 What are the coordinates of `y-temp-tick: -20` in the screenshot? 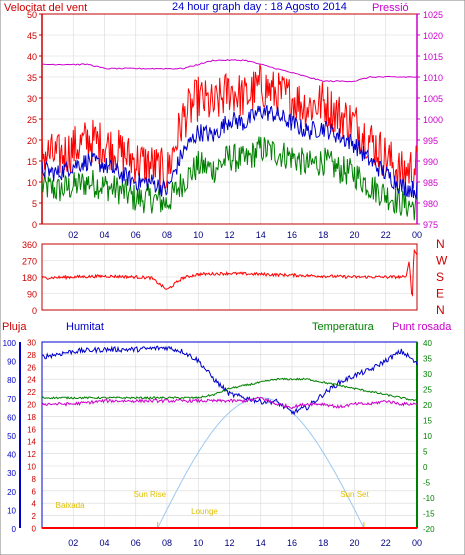 It's located at (429, 529).